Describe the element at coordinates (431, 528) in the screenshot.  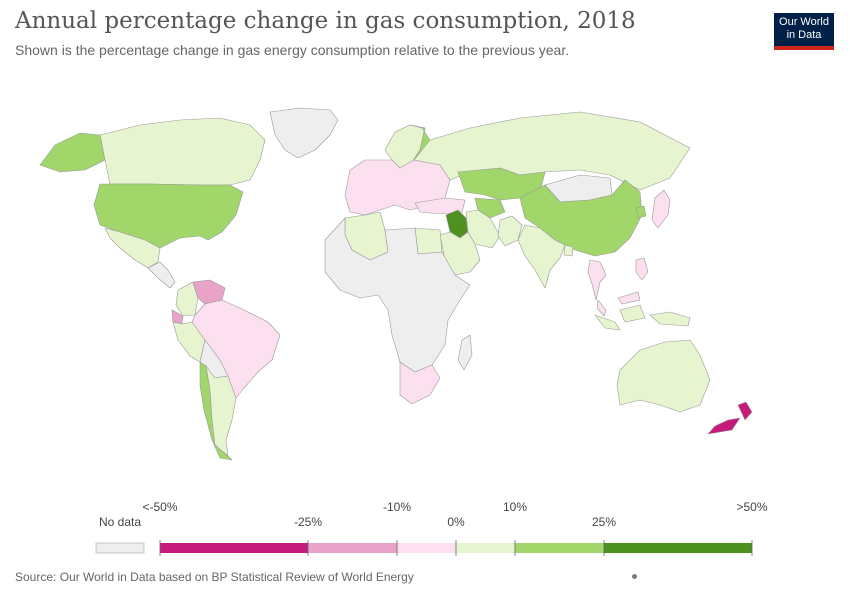
I see `map-legend: No data <-50% -25% -10% 0% 10% 25% >50%` at that location.